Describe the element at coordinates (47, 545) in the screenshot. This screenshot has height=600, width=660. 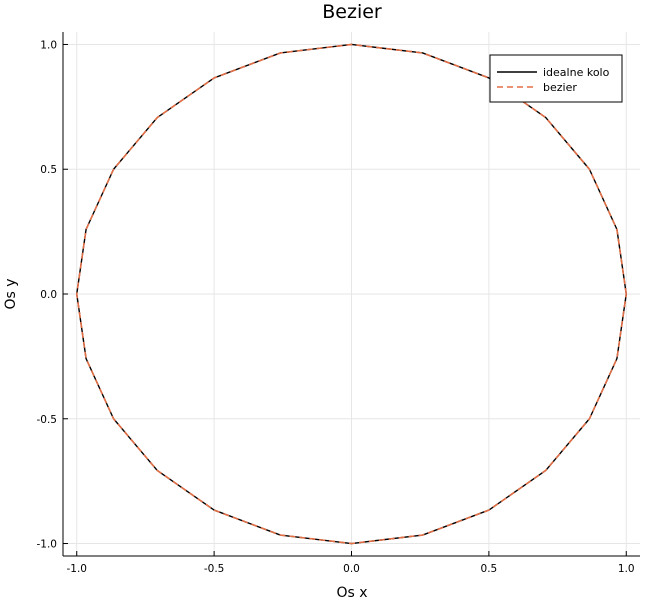
I see `y-tick-label: -1.0` at that location.